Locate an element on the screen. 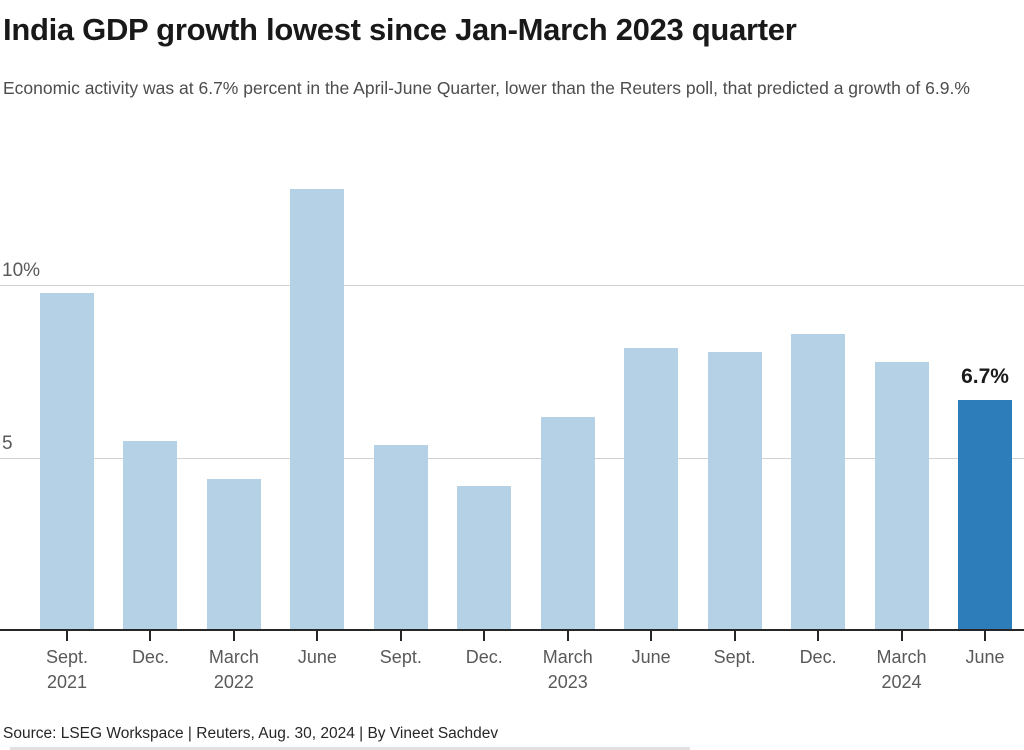 The height and width of the screenshot is (750, 1024). bar-march-2022 is located at coordinates (233, 555).